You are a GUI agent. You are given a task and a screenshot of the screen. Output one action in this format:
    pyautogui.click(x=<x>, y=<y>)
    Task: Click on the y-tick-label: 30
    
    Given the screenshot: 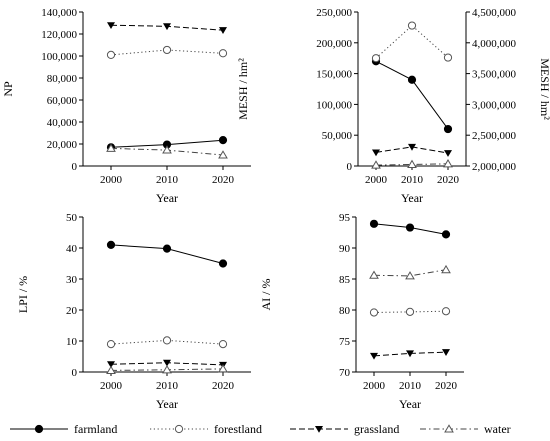 What is the action you would take?
    pyautogui.click(x=72, y=280)
    